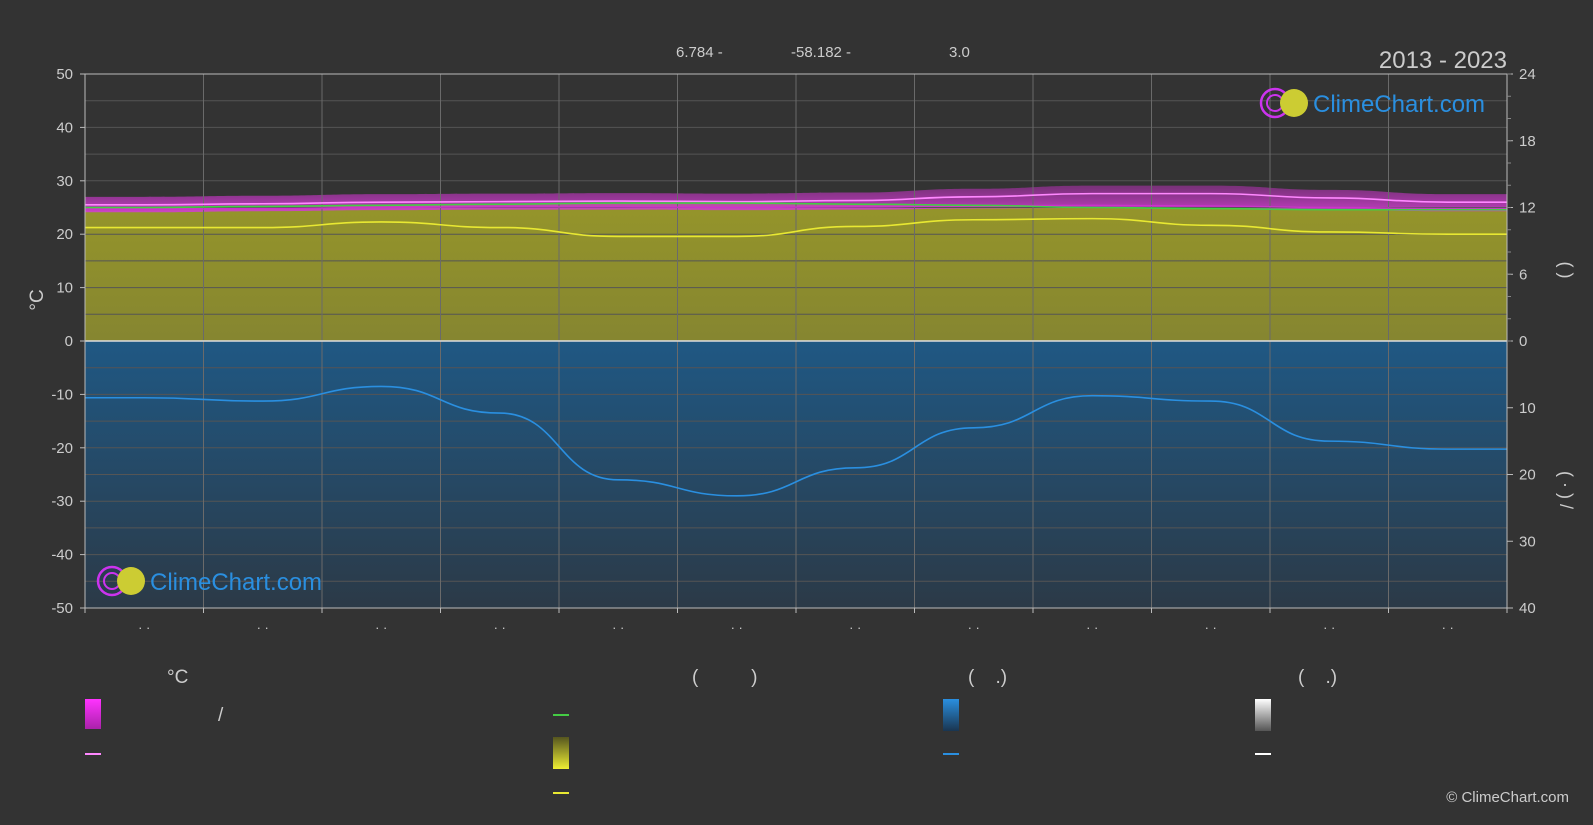 The image size is (1593, 825). I want to click on y-tick-right-precip: 10, so click(1527, 408).